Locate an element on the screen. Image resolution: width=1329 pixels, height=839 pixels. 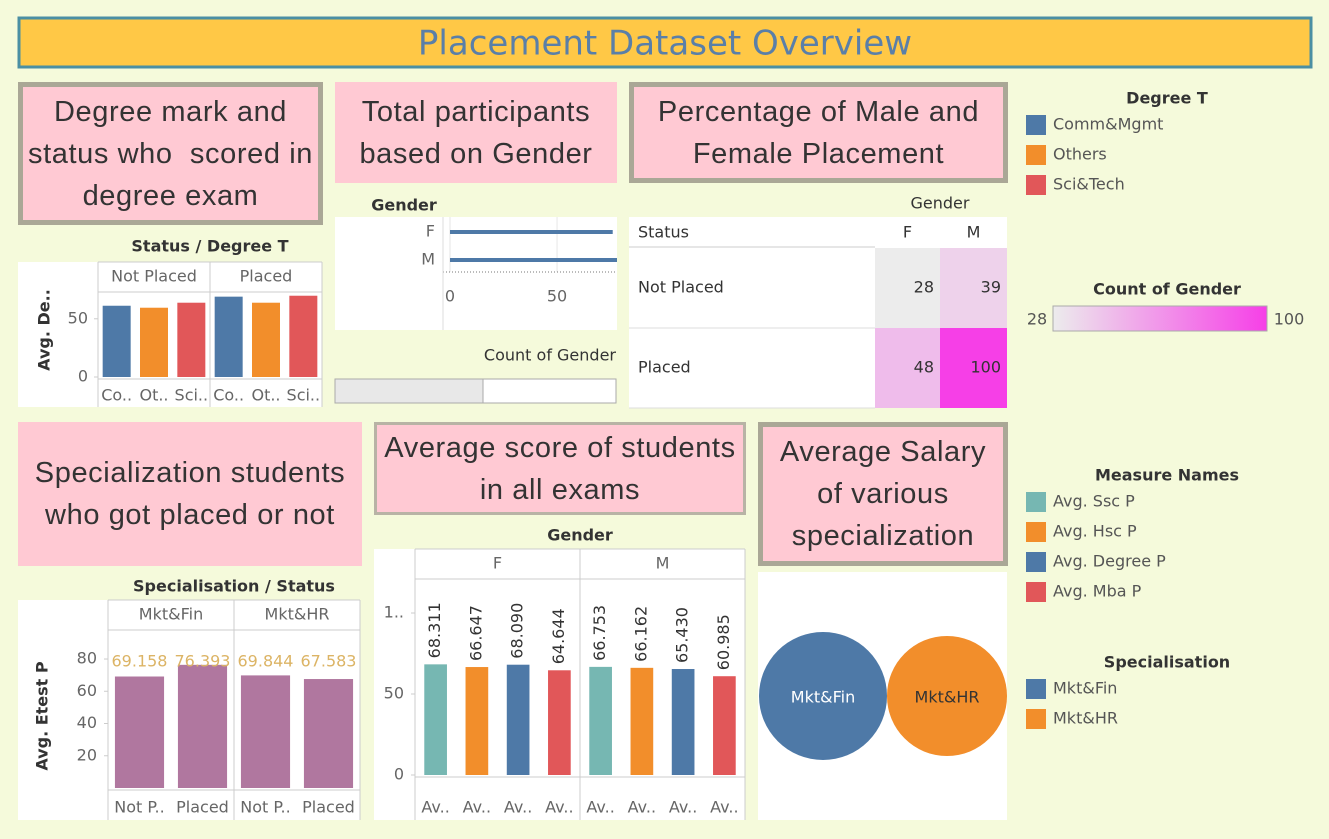
legend-label: Others is located at coordinates (1080, 154).